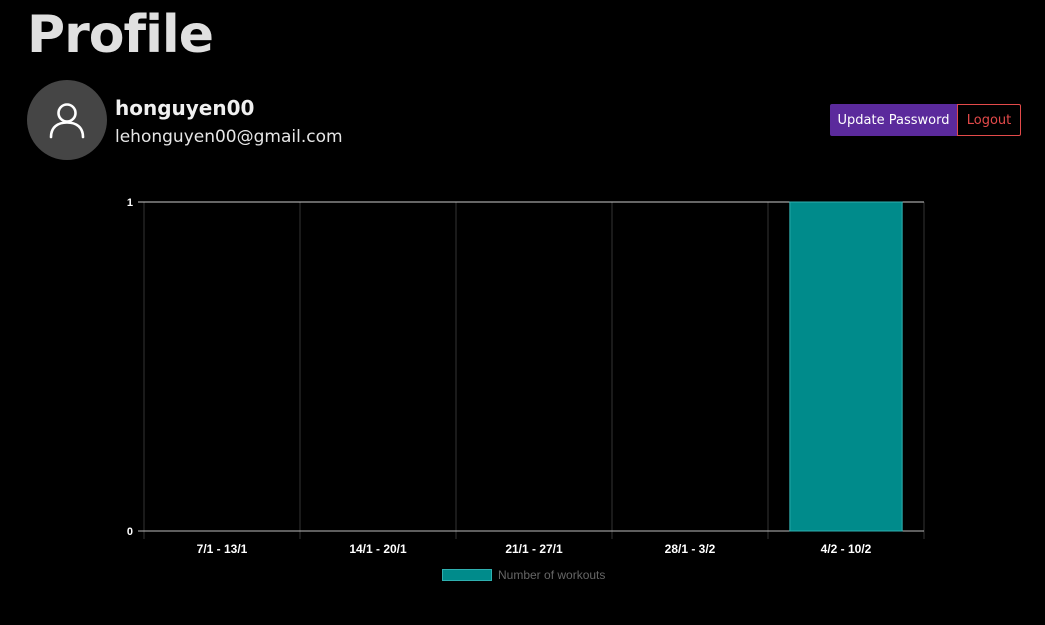 This screenshot has height=625, width=1045. Describe the element at coordinates (893, 120) in the screenshot. I see `update-password-button: Update Password` at that location.